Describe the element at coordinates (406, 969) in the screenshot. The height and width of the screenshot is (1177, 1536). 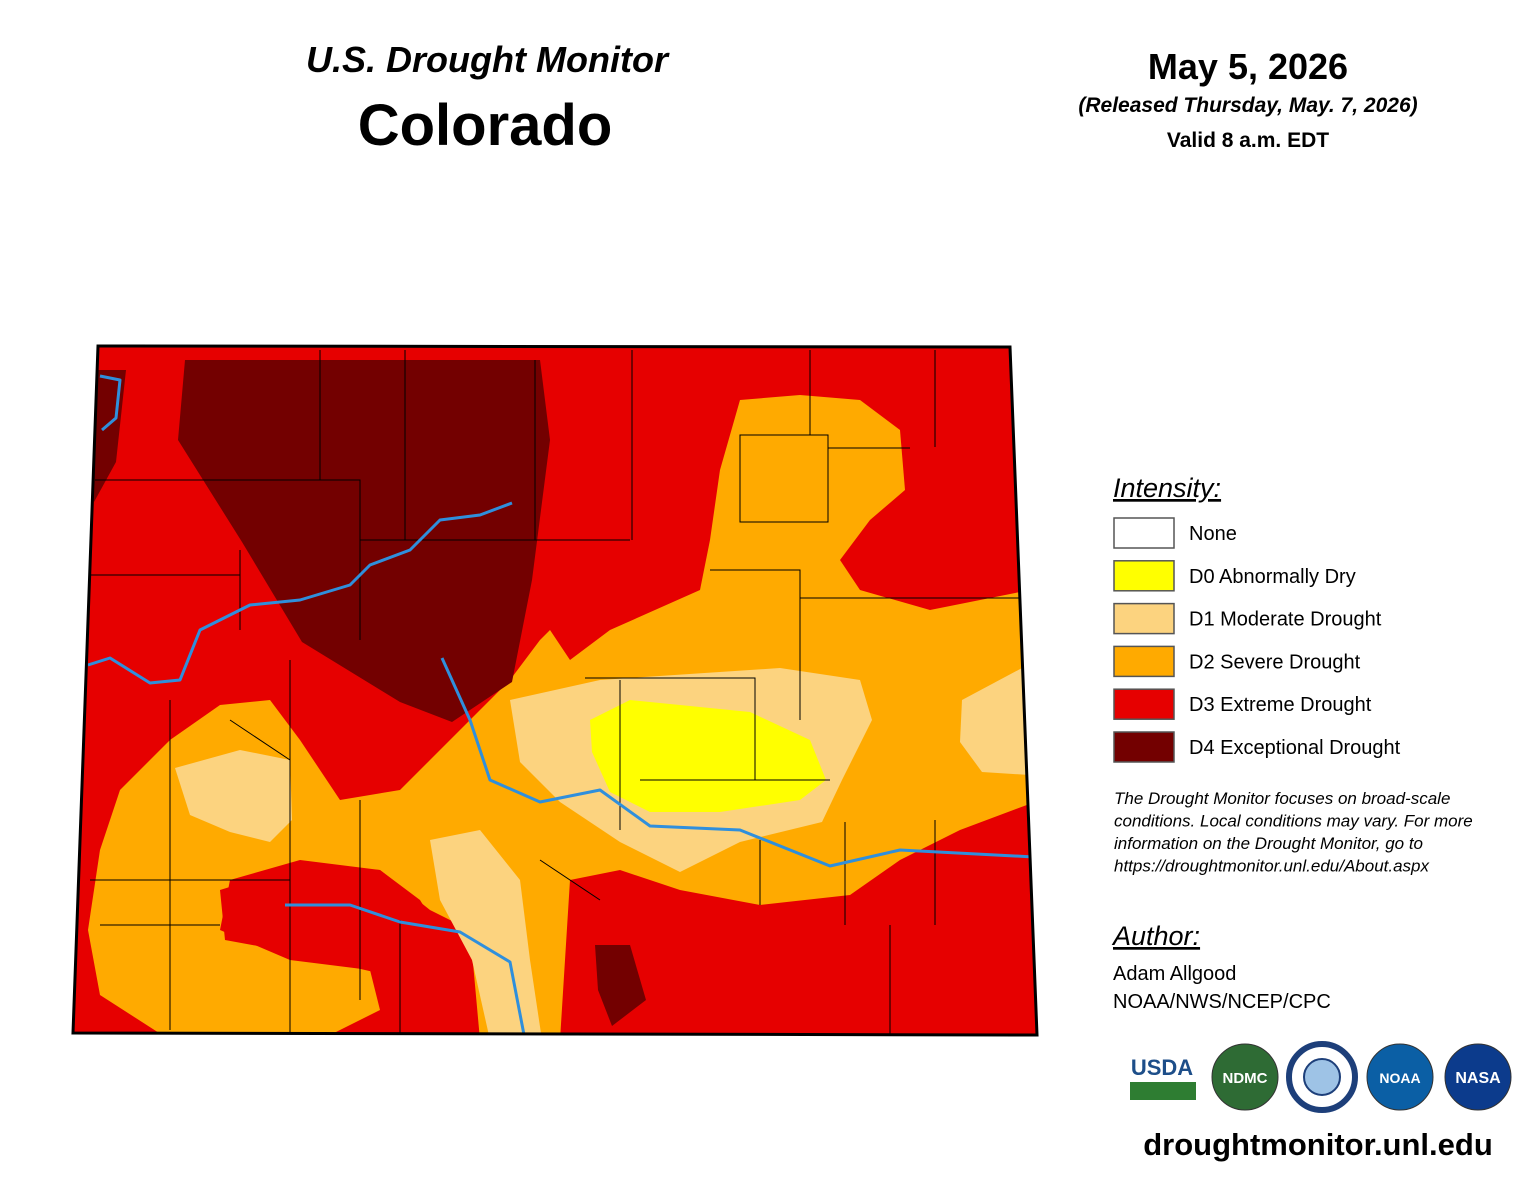
I see `rio-grande` at that location.